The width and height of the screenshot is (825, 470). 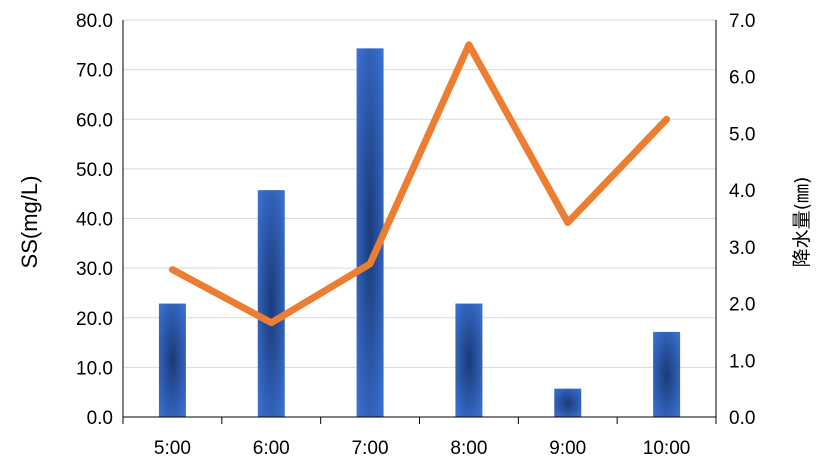 What do you see at coordinates (567, 448) in the screenshot?
I see `x-tick-label: 9:00` at bounding box center [567, 448].